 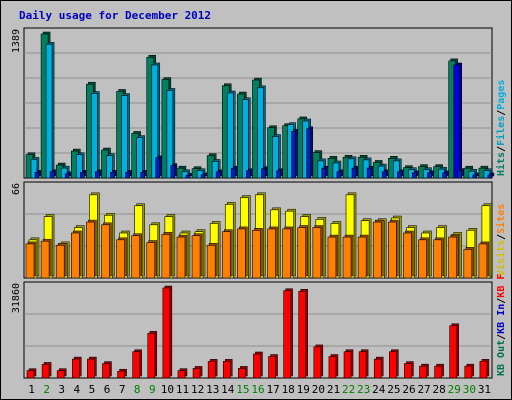 What do you see at coordinates (303, 389) in the screenshot?
I see `day-label: 19` at bounding box center [303, 389].